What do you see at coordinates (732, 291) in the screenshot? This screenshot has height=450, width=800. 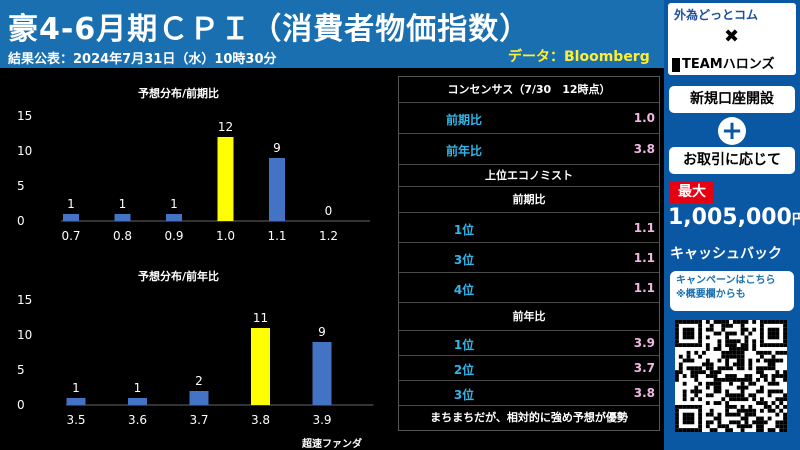 I see `campaign-bubble: キャンペーンはこちら ※概要欄からも` at bounding box center [732, 291].